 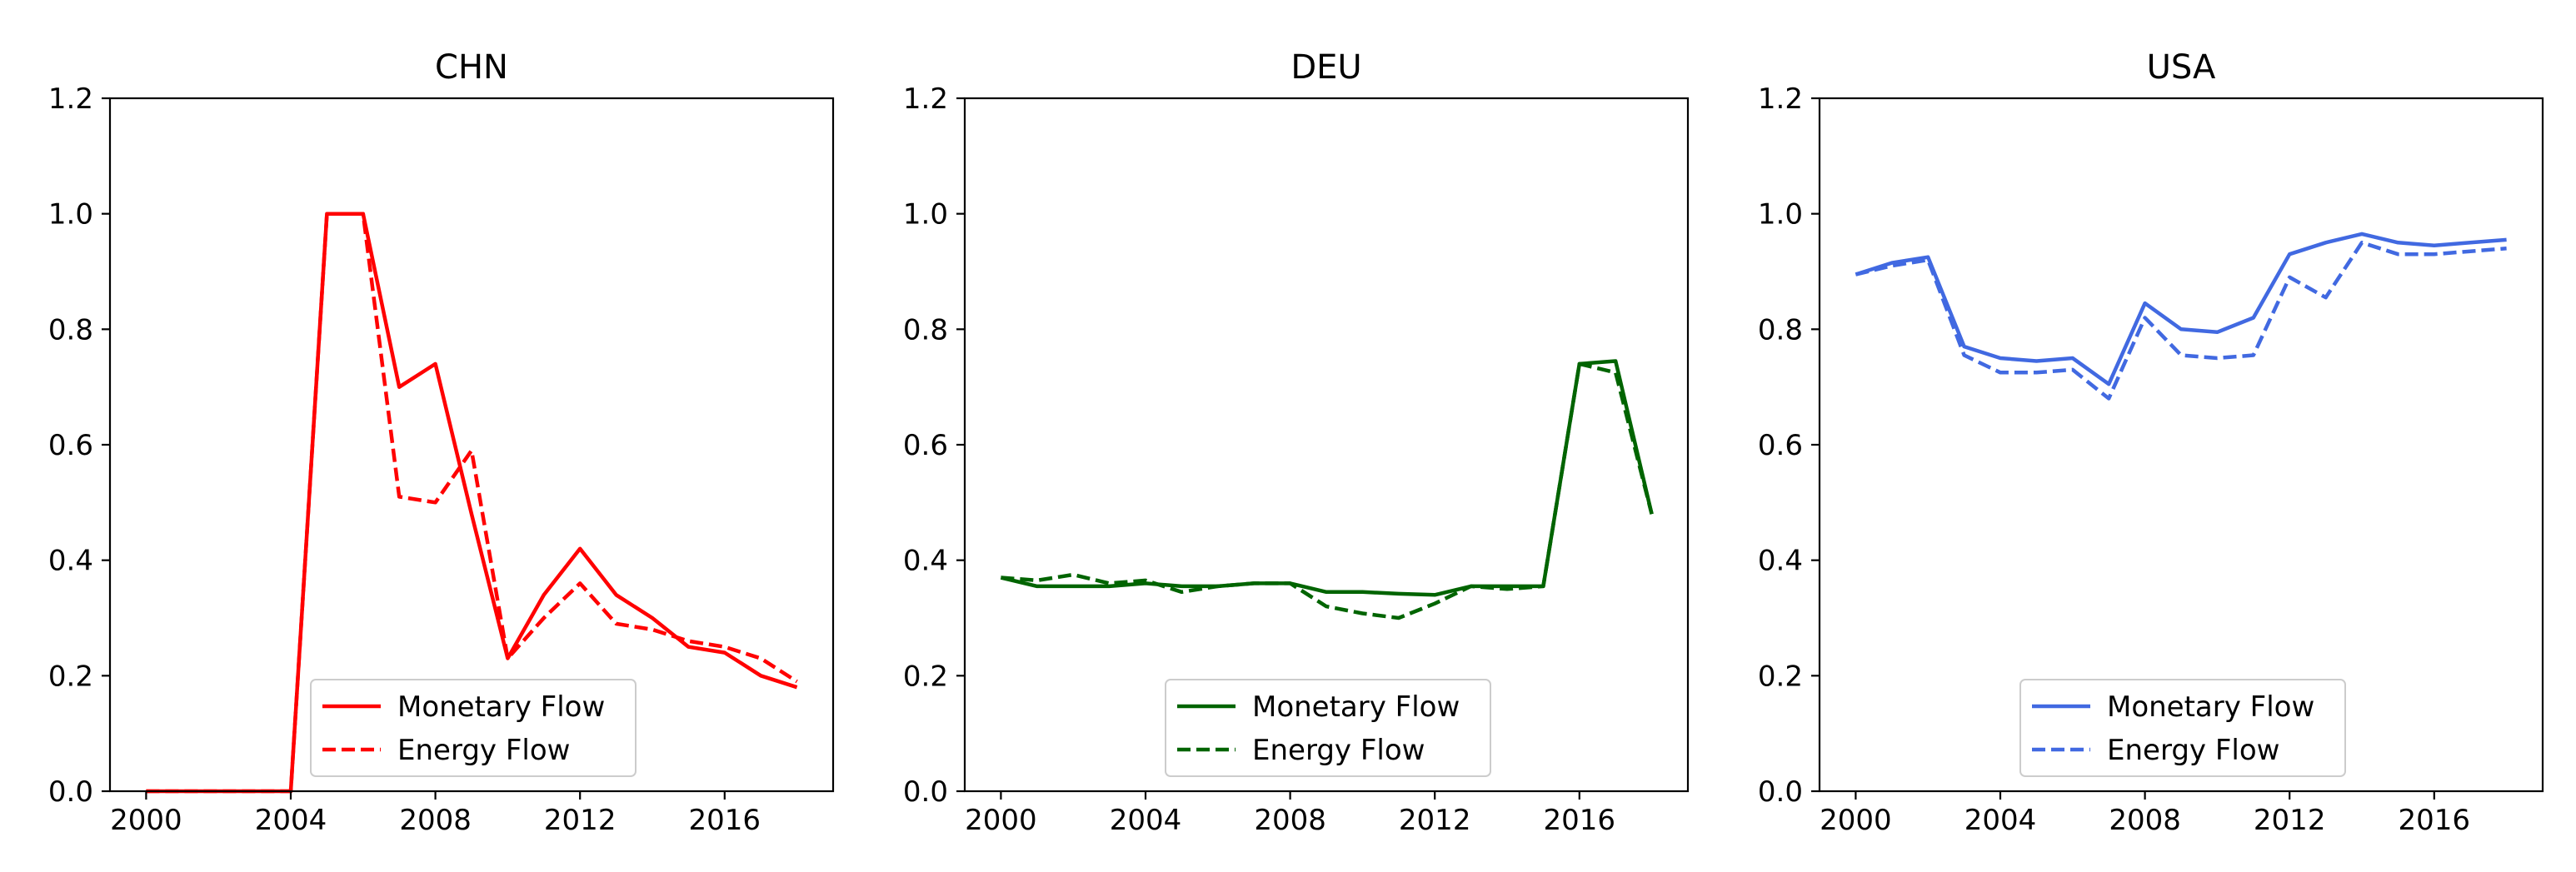 I want to click on chart-title: CHN, so click(x=471, y=67).